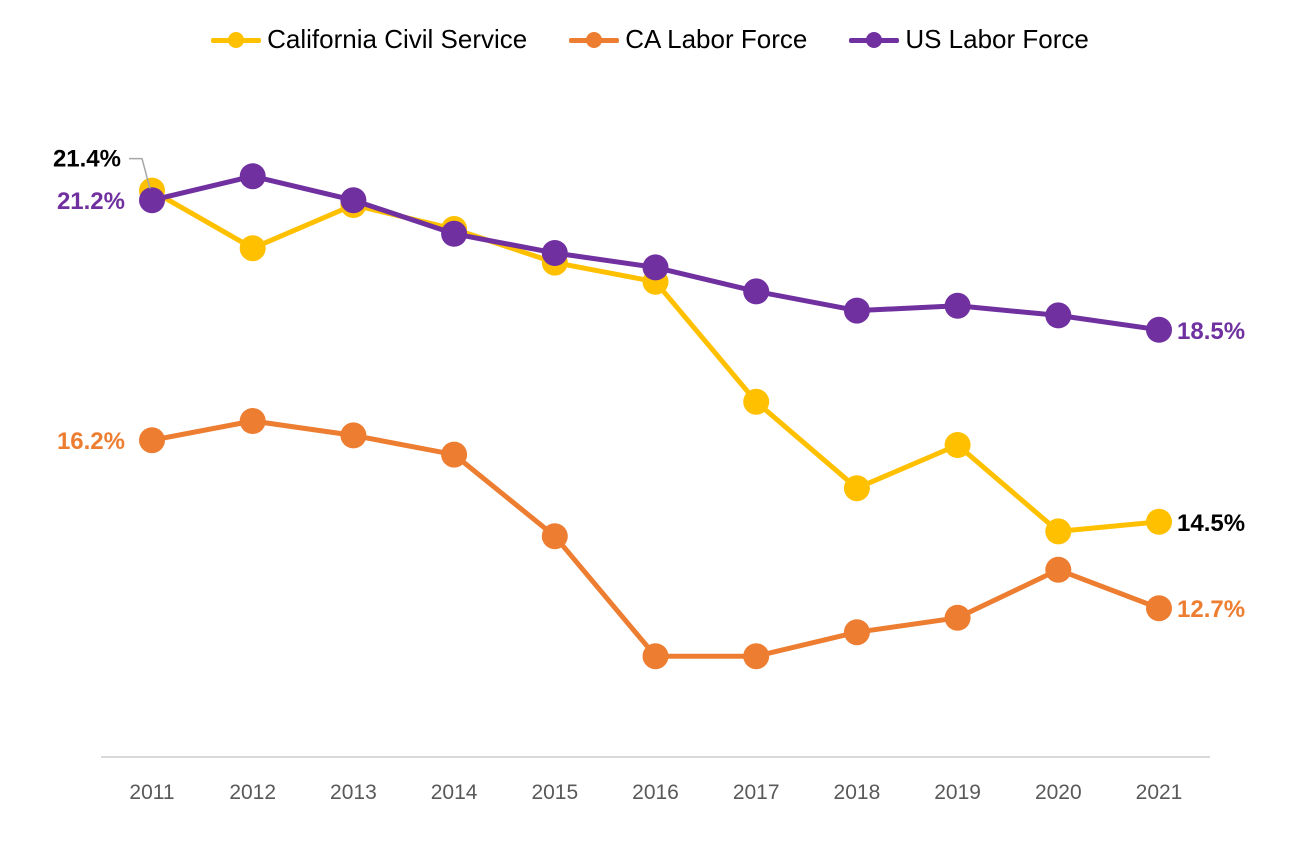 The height and width of the screenshot is (862, 1300). Describe the element at coordinates (1159, 792) in the screenshot. I see `x-tick-label: 2021` at that location.